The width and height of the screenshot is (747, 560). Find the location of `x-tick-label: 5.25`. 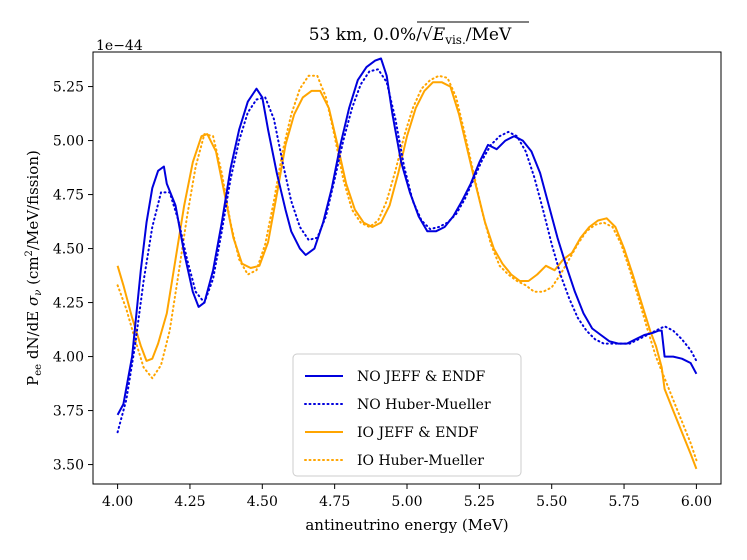

x-tick-label: 5.25 is located at coordinates (479, 502).